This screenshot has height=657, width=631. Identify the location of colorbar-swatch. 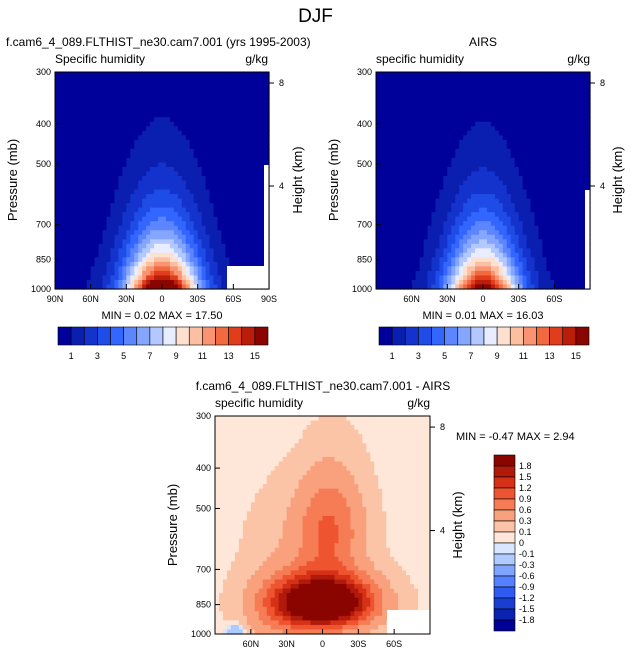
(77, 336).